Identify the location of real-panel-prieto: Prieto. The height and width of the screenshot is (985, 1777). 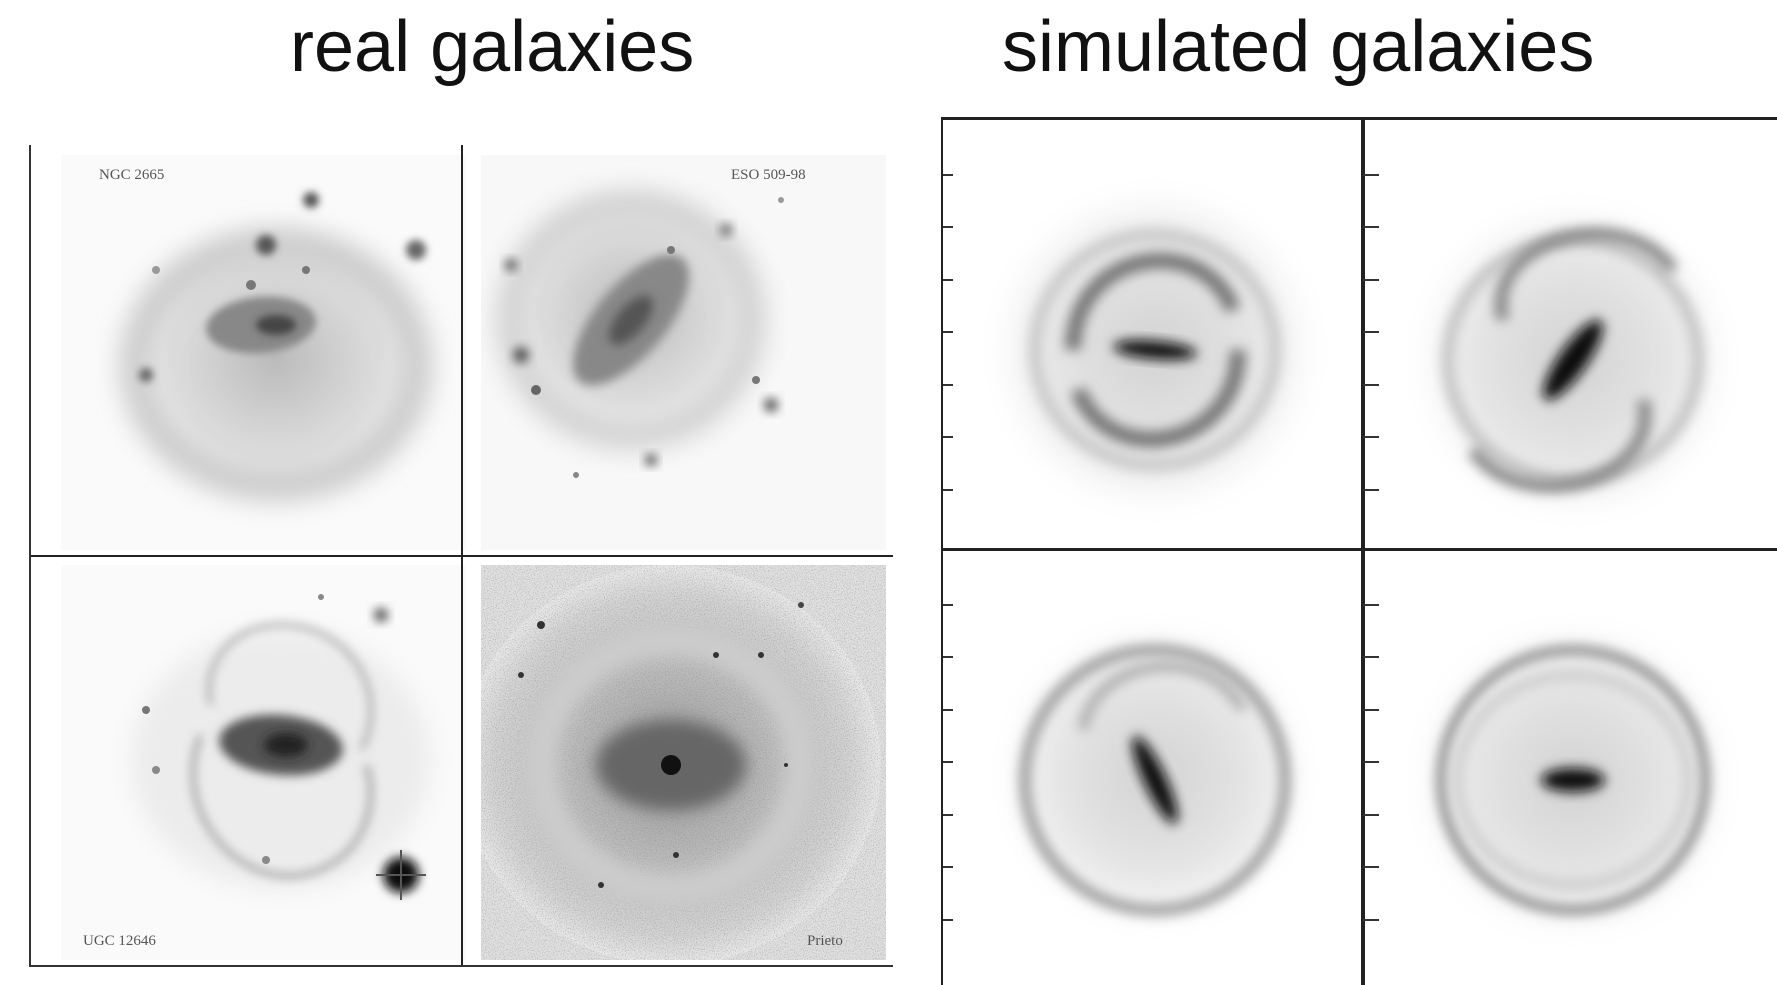
(683, 762).